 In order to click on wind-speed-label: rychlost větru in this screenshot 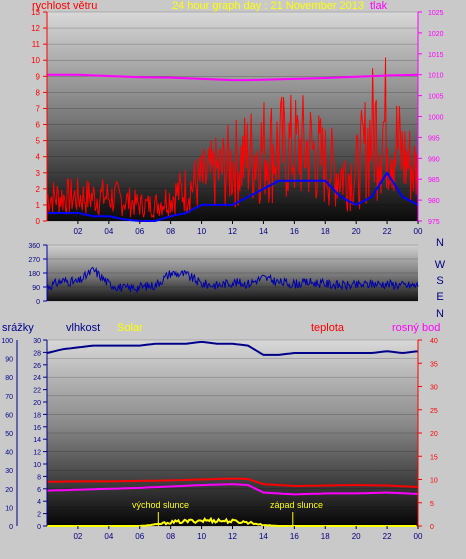, I will do `click(64, 6)`.